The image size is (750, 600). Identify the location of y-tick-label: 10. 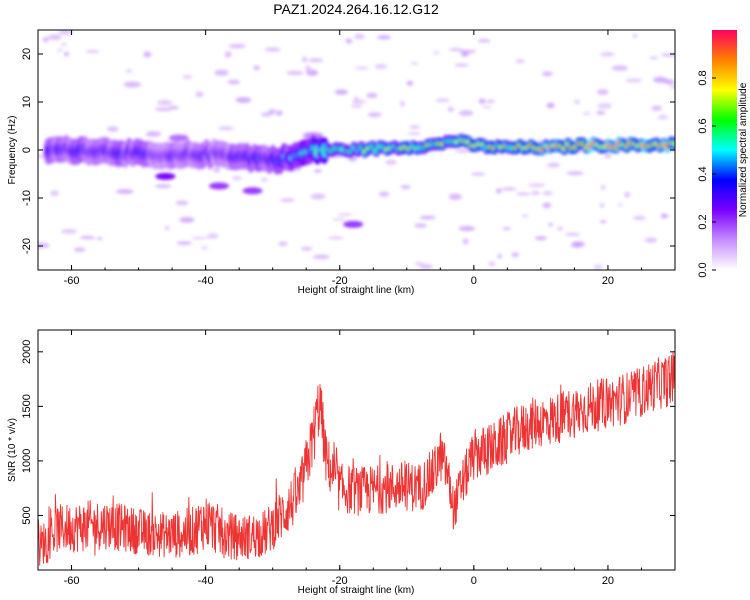
(27, 102).